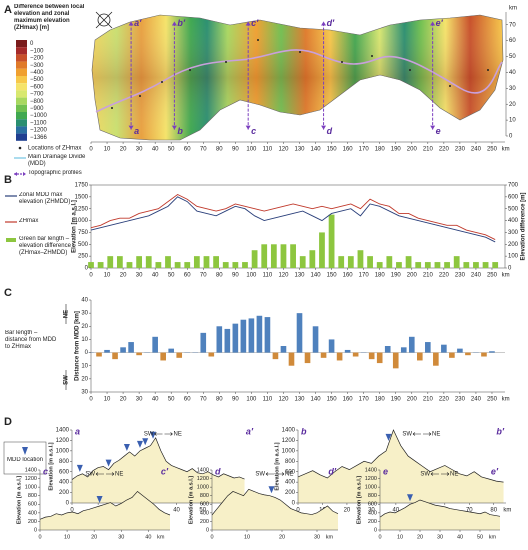 The height and width of the screenshot is (550, 528). Describe the element at coordinates (83, 257) in the screenshot. I see `y-tick-label: 250` at that location.